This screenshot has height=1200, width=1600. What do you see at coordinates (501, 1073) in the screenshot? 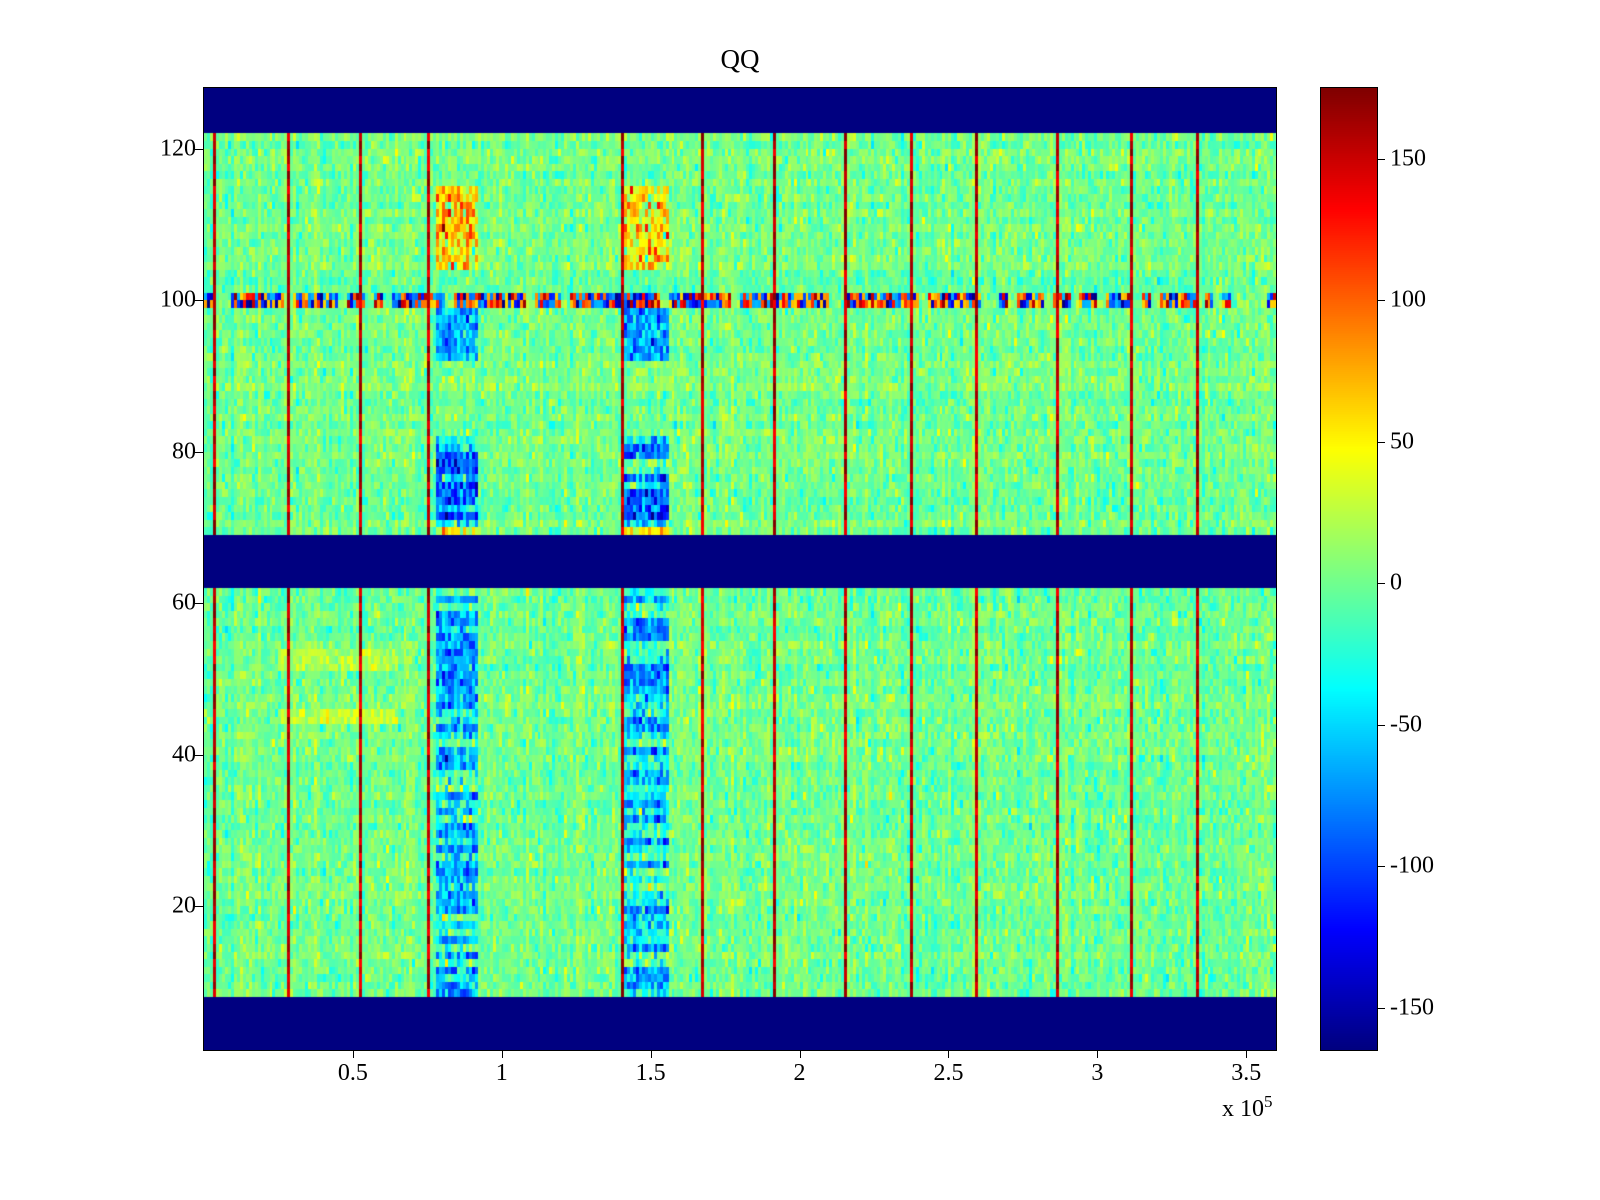
I see `x-tick-label: 1` at bounding box center [501, 1073].